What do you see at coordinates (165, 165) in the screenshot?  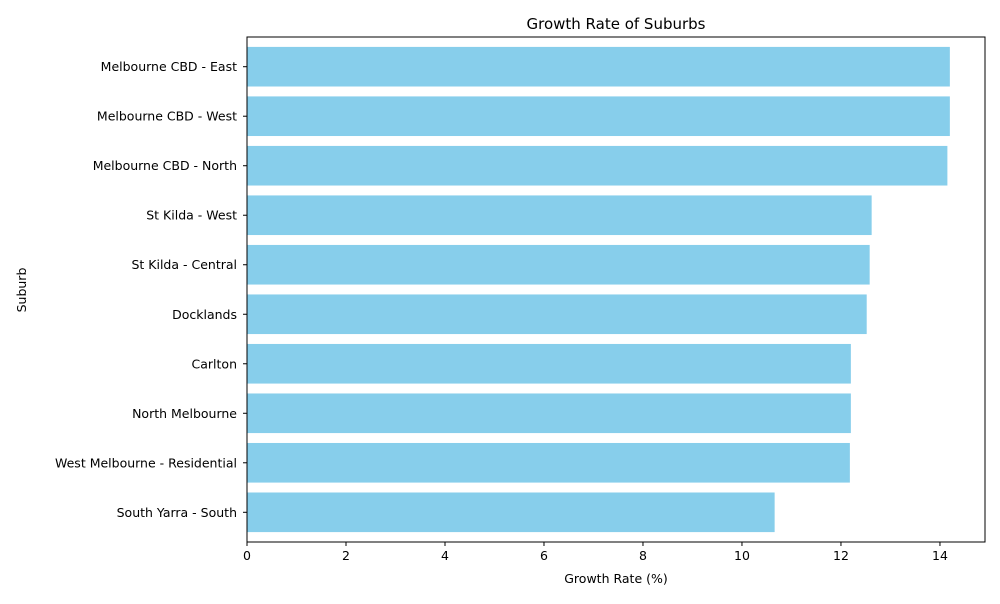 I see `y-tick-label: Melbourne CBD - North` at bounding box center [165, 165].